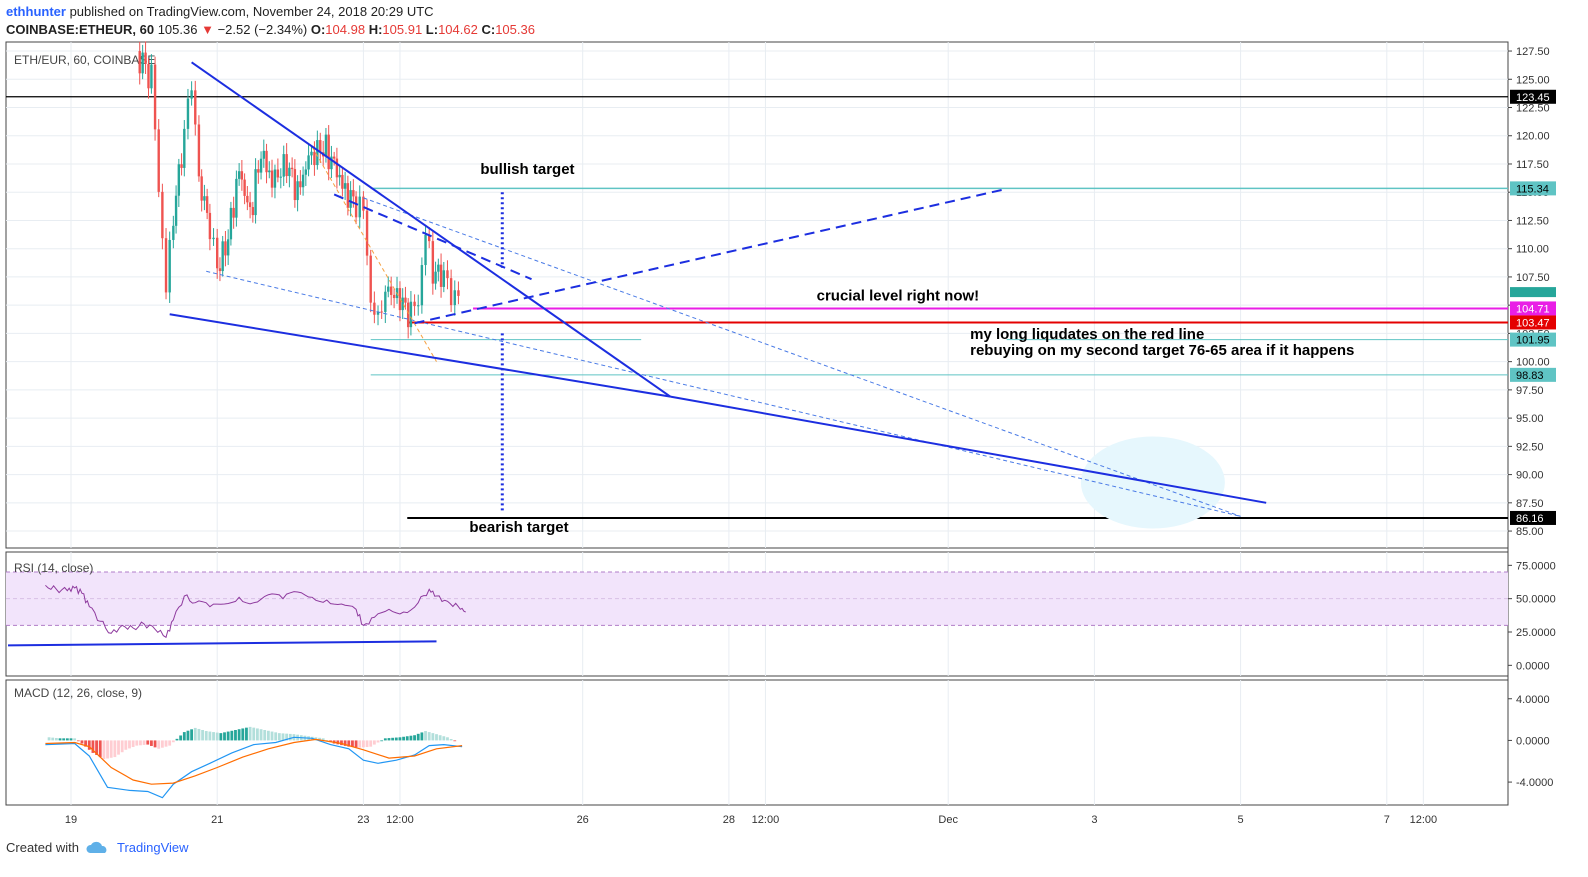  What do you see at coordinates (1530, 532) in the screenshot?
I see `y-tick-label: 85.00` at bounding box center [1530, 532].